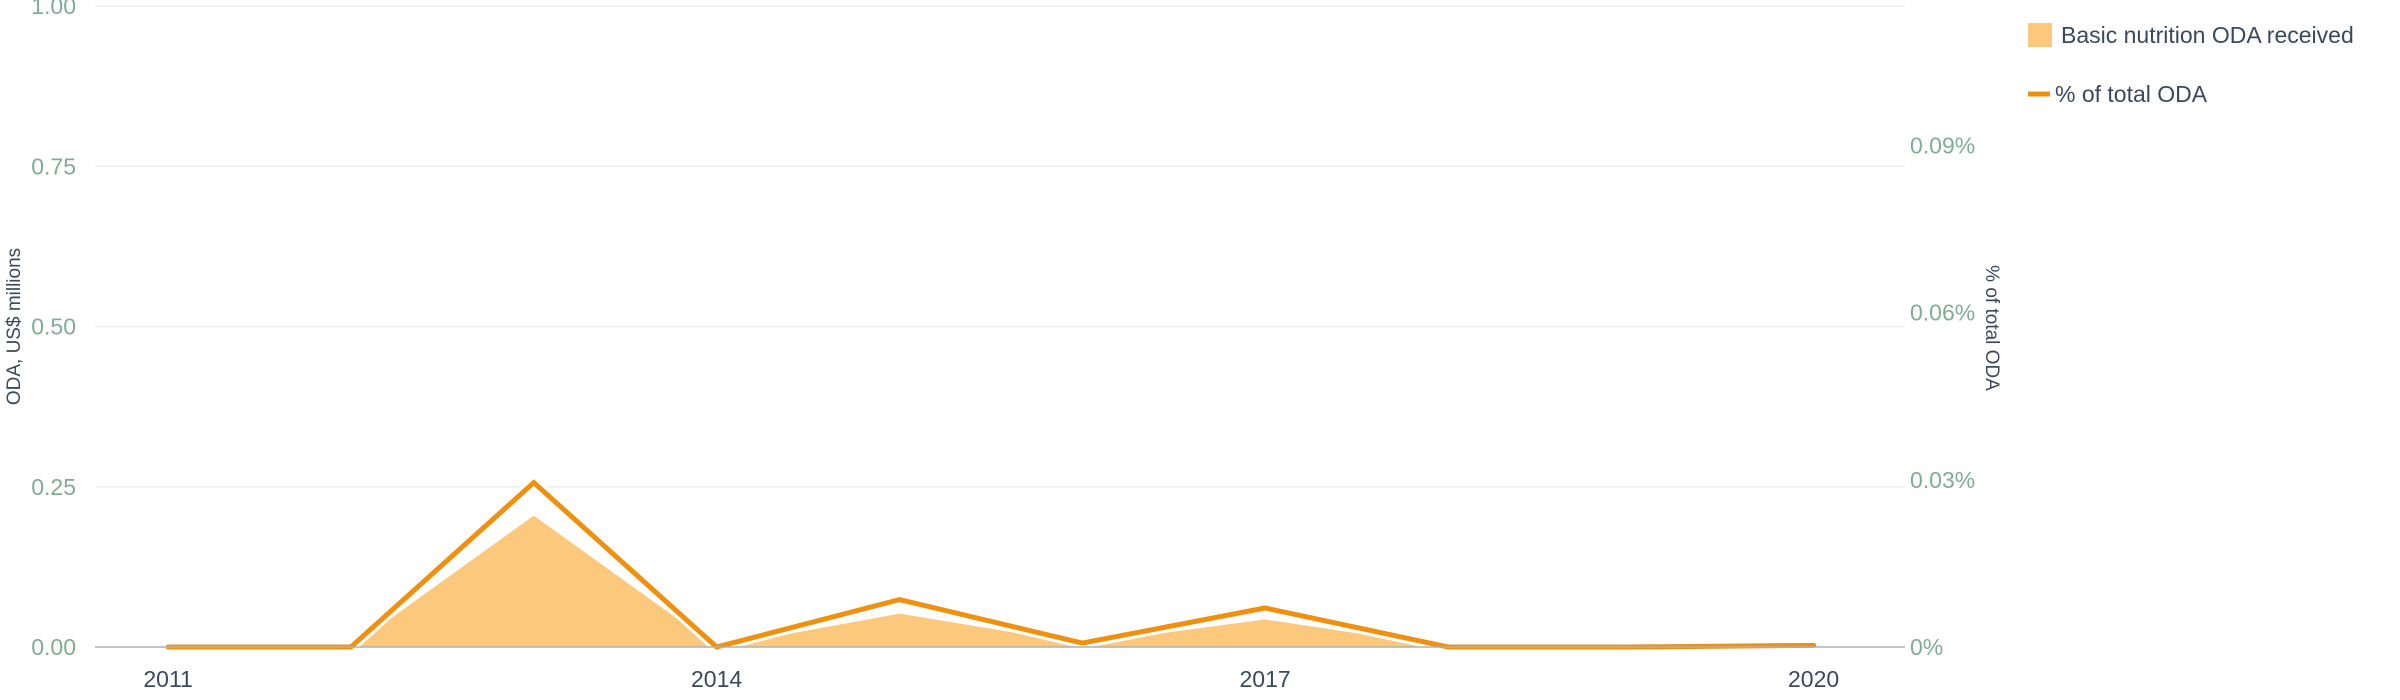 The image size is (2400, 700). I want to click on legend-item: % of total ODA, so click(2118, 94).